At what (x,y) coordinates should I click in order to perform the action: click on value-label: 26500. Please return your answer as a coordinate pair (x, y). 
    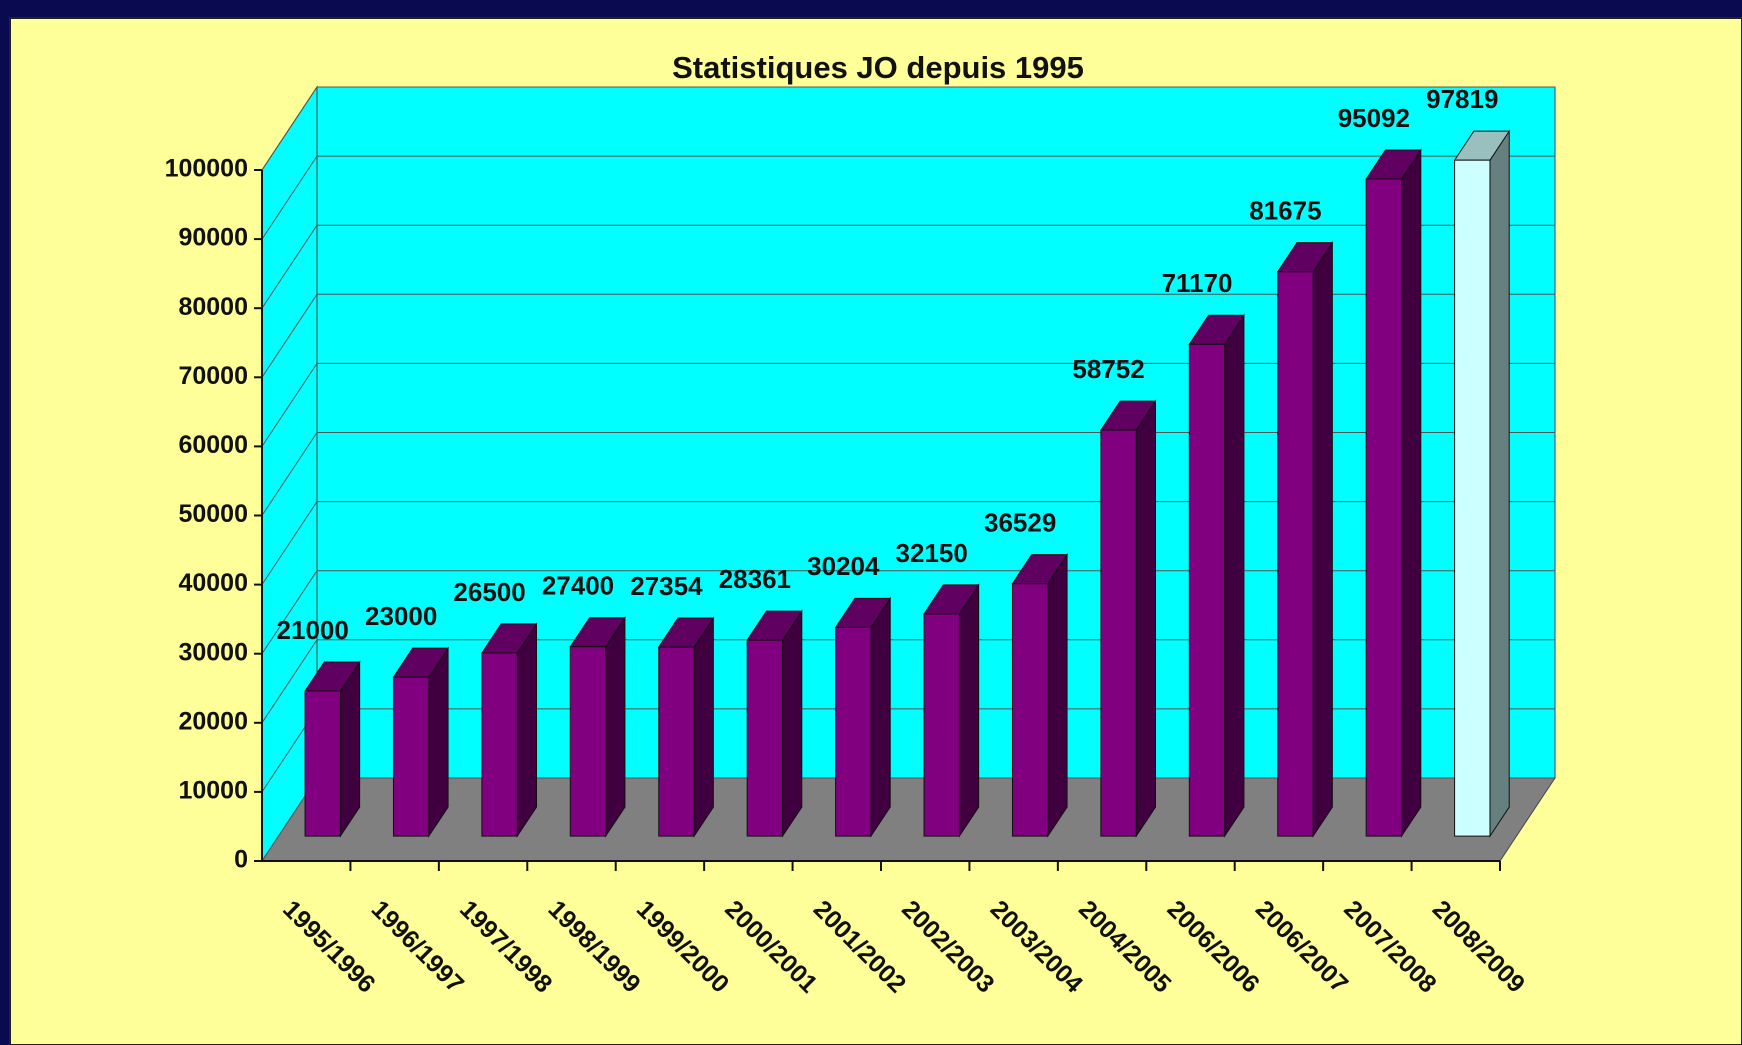
    Looking at the image, I should click on (489, 592).